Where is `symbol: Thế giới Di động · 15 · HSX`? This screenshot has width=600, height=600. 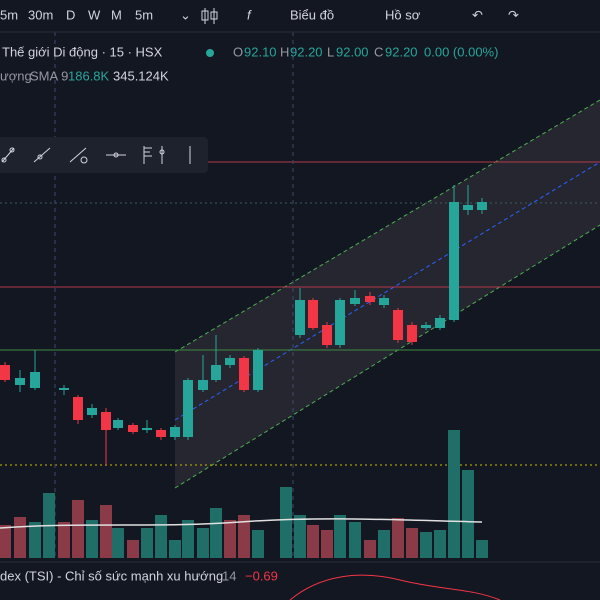
symbol: Thế giới Di động · 15 · HSX is located at coordinates (82, 51).